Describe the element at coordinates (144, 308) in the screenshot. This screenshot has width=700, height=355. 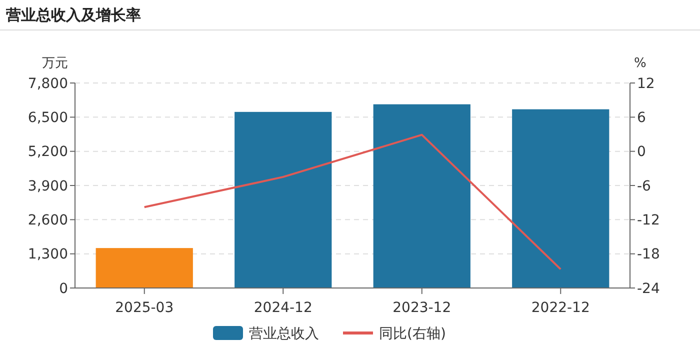
I see `x-tick-label: 2025-03` at that location.